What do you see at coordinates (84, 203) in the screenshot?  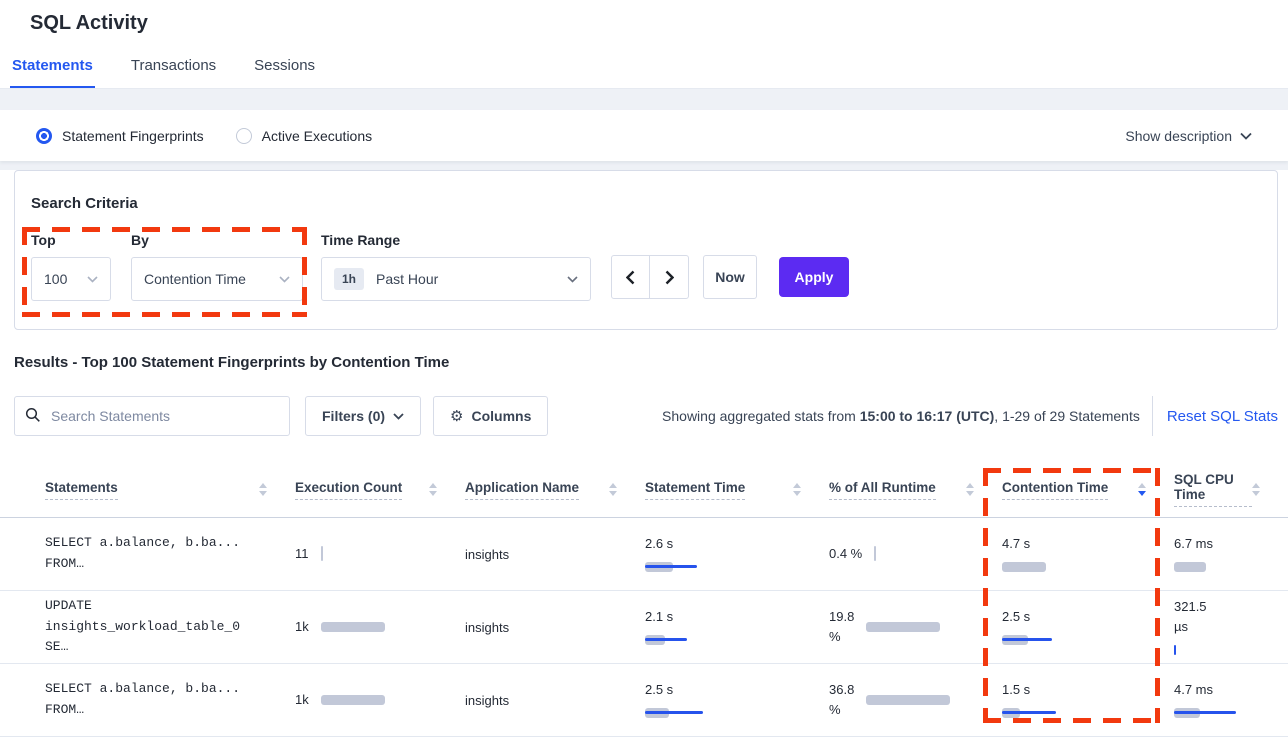 I see `search-criteria-heading: Search Criteria` at bounding box center [84, 203].